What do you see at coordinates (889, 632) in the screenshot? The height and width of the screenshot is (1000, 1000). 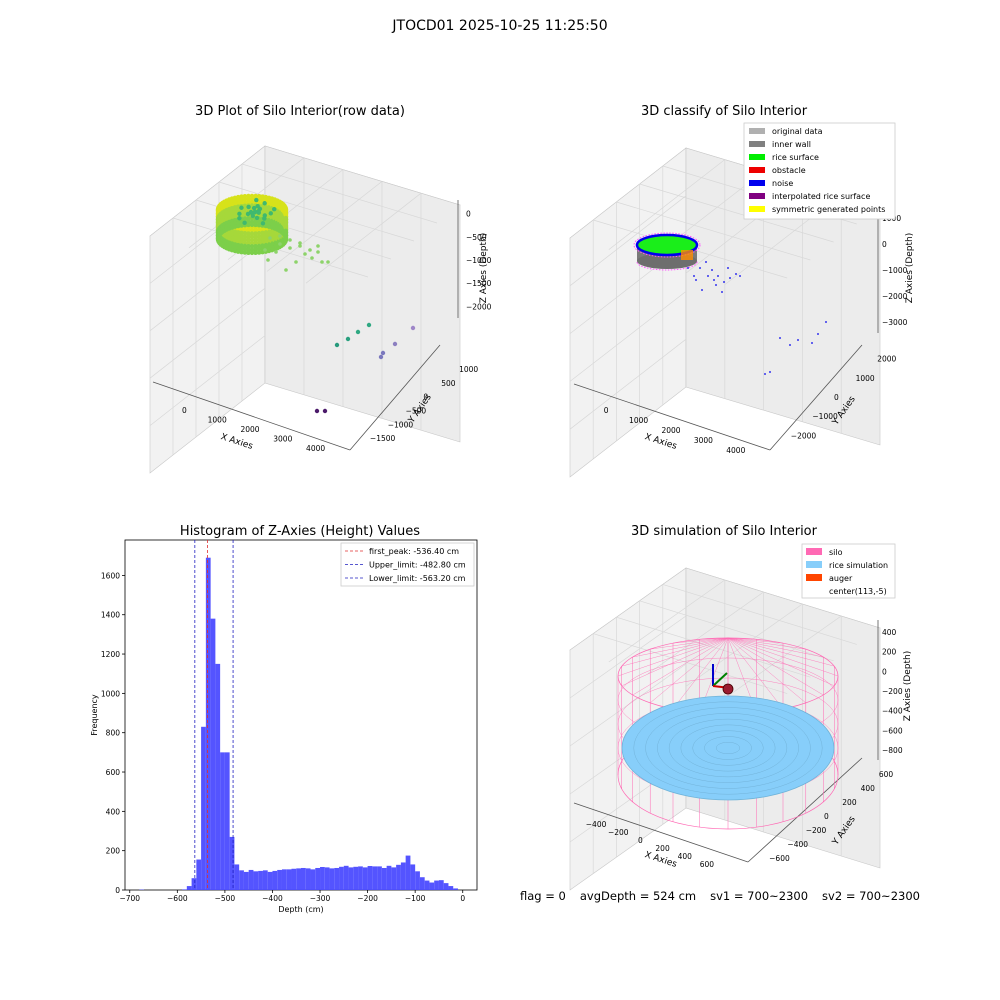 I see `sim-z-tick: 400` at bounding box center [889, 632].